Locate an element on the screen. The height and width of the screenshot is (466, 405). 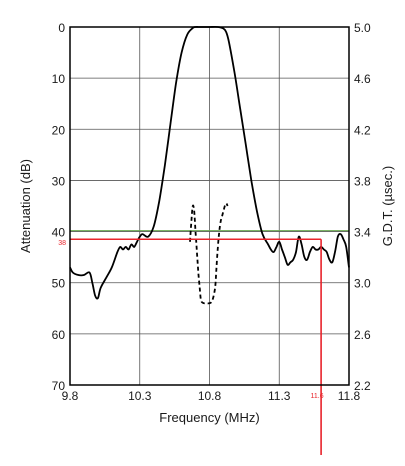
x-tick-label: 10.8 is located at coordinates (210, 396).